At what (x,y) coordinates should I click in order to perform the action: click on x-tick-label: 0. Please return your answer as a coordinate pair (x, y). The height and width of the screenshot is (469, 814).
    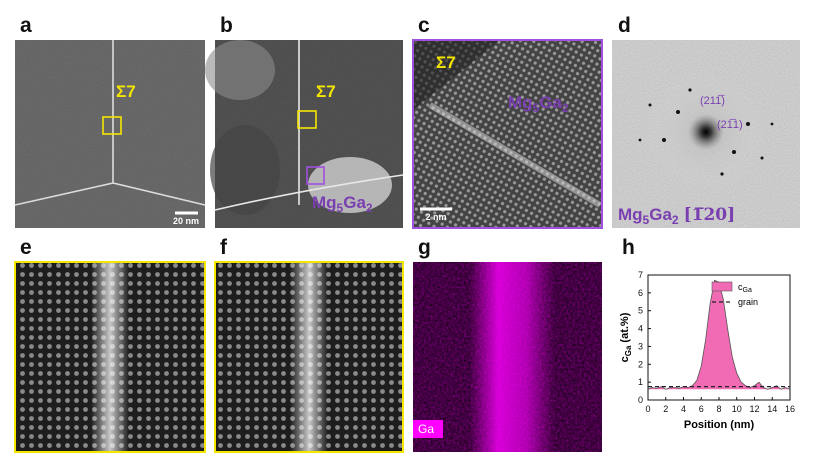
    Looking at the image, I should click on (647, 409).